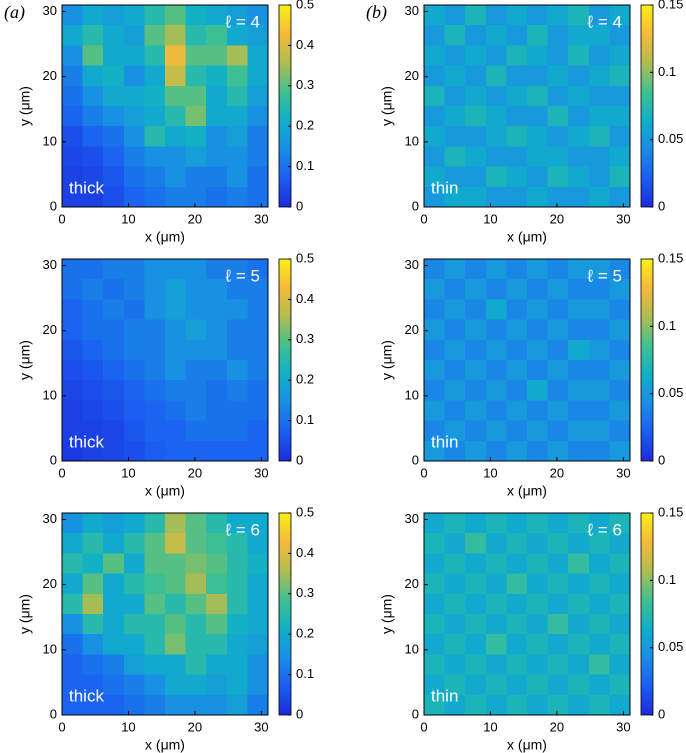 Image resolution: width=686 pixels, height=753 pixels. Describe the element at coordinates (647, 106) in the screenshot. I see `colorbar` at that location.